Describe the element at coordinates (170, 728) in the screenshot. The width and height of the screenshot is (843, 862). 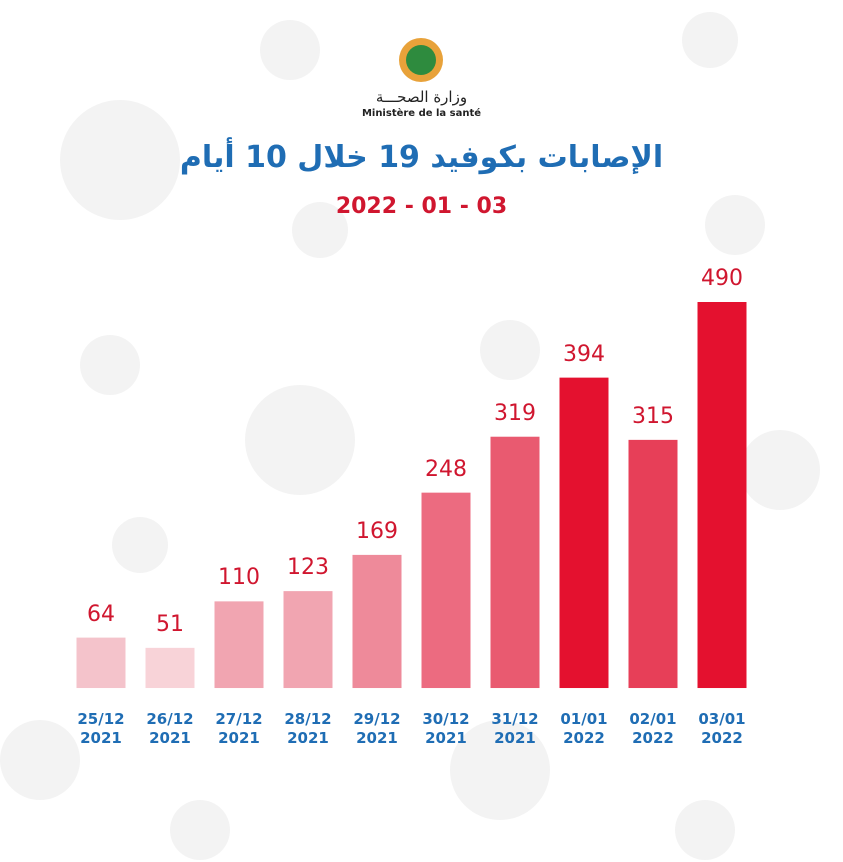
I see `x-tick-label: 26/12 2021` at that location.